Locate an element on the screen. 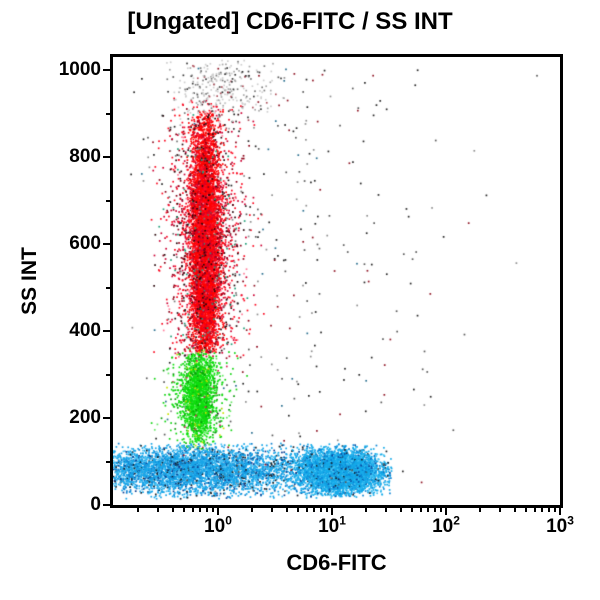 Image resolution: width=600 pixels, height=600 pixels. y-tick-label: 0 is located at coordinates (95, 504).